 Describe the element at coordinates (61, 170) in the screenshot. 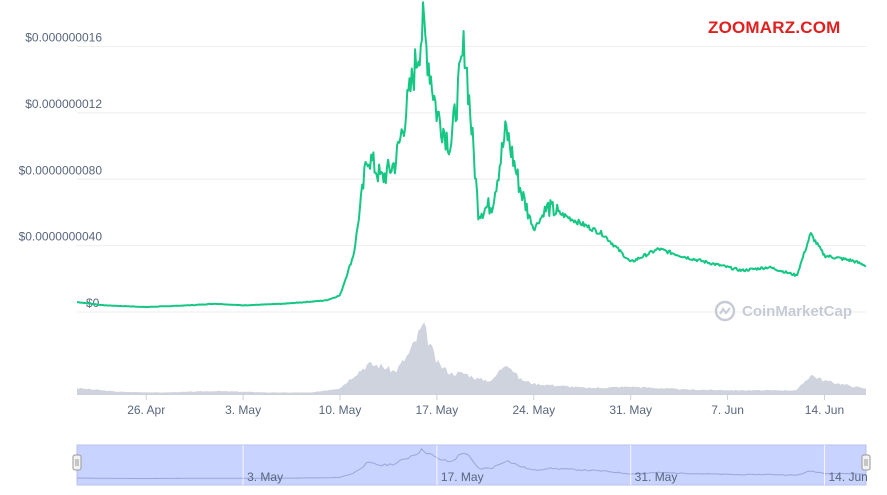

I see `y-tick-label: $0.0000000080` at that location.